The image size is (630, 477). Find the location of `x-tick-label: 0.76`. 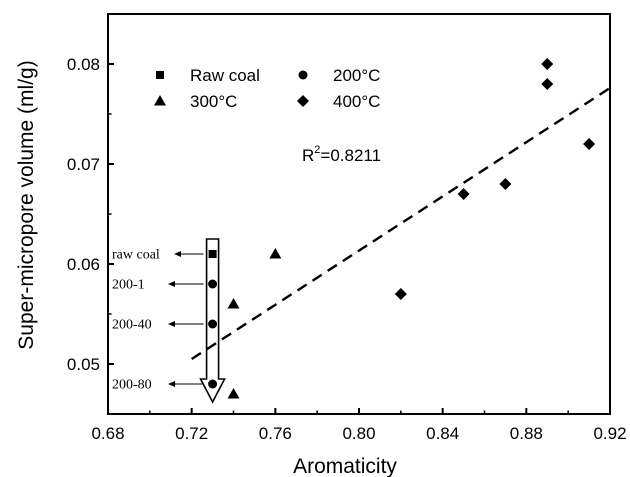

x-tick-label: 0.76 is located at coordinates (275, 433).